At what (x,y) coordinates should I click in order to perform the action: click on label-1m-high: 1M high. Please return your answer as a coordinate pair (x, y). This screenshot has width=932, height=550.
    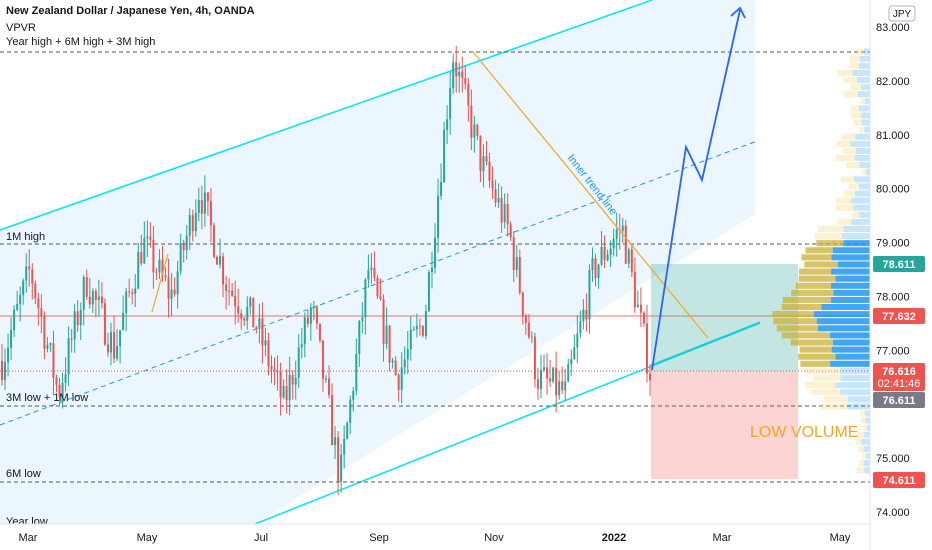
    Looking at the image, I should click on (25, 237).